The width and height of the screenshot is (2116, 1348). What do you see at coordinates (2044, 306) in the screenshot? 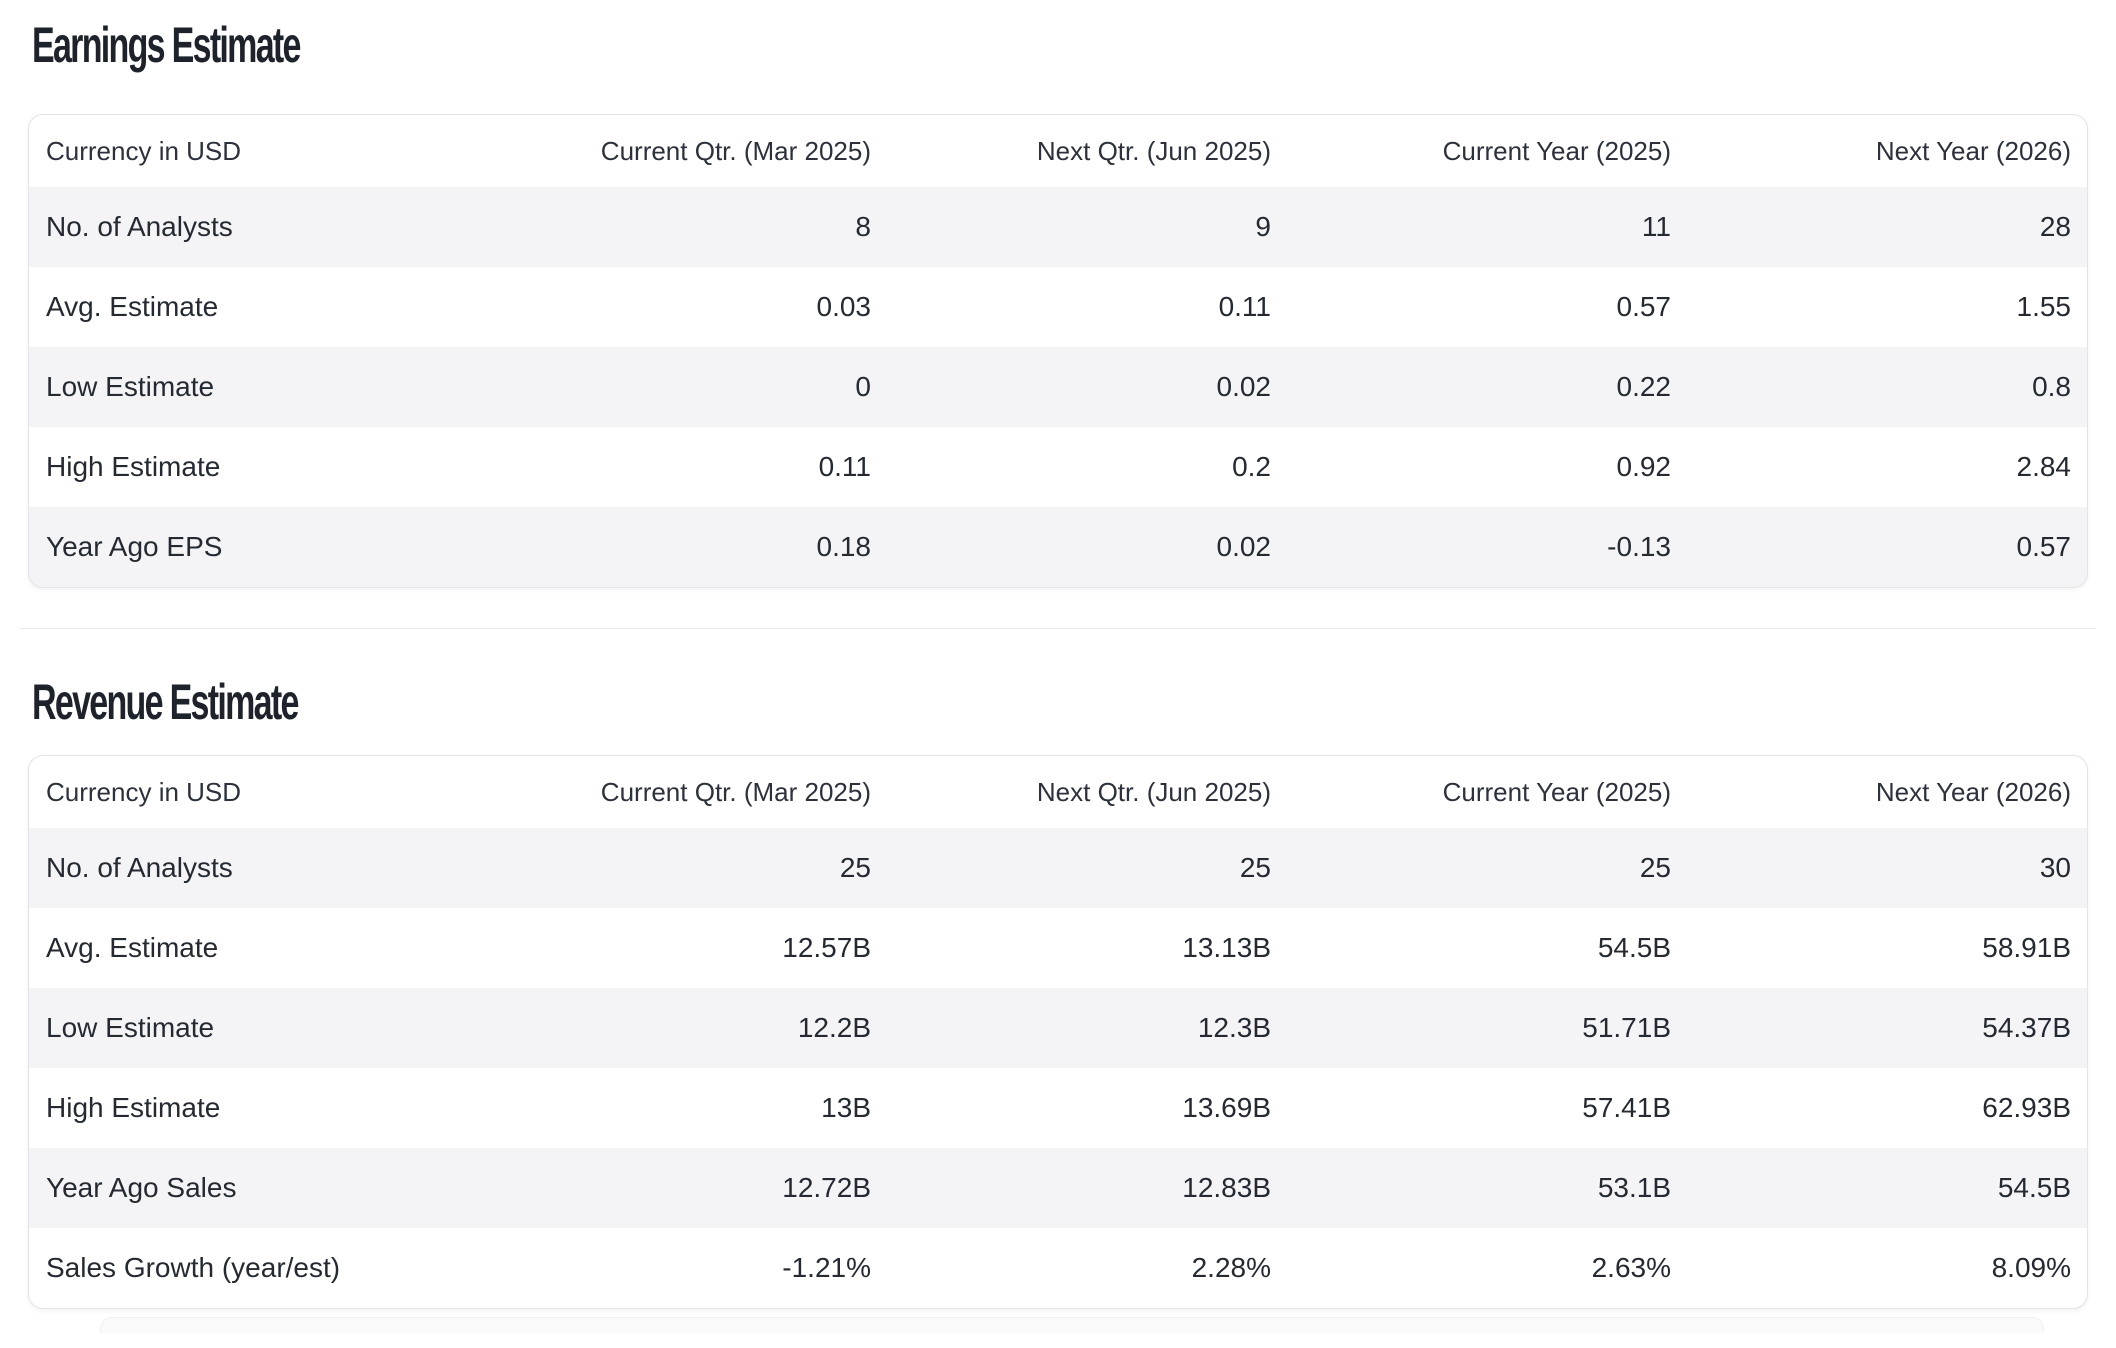
I see `cell-value: 1.55` at bounding box center [2044, 306].